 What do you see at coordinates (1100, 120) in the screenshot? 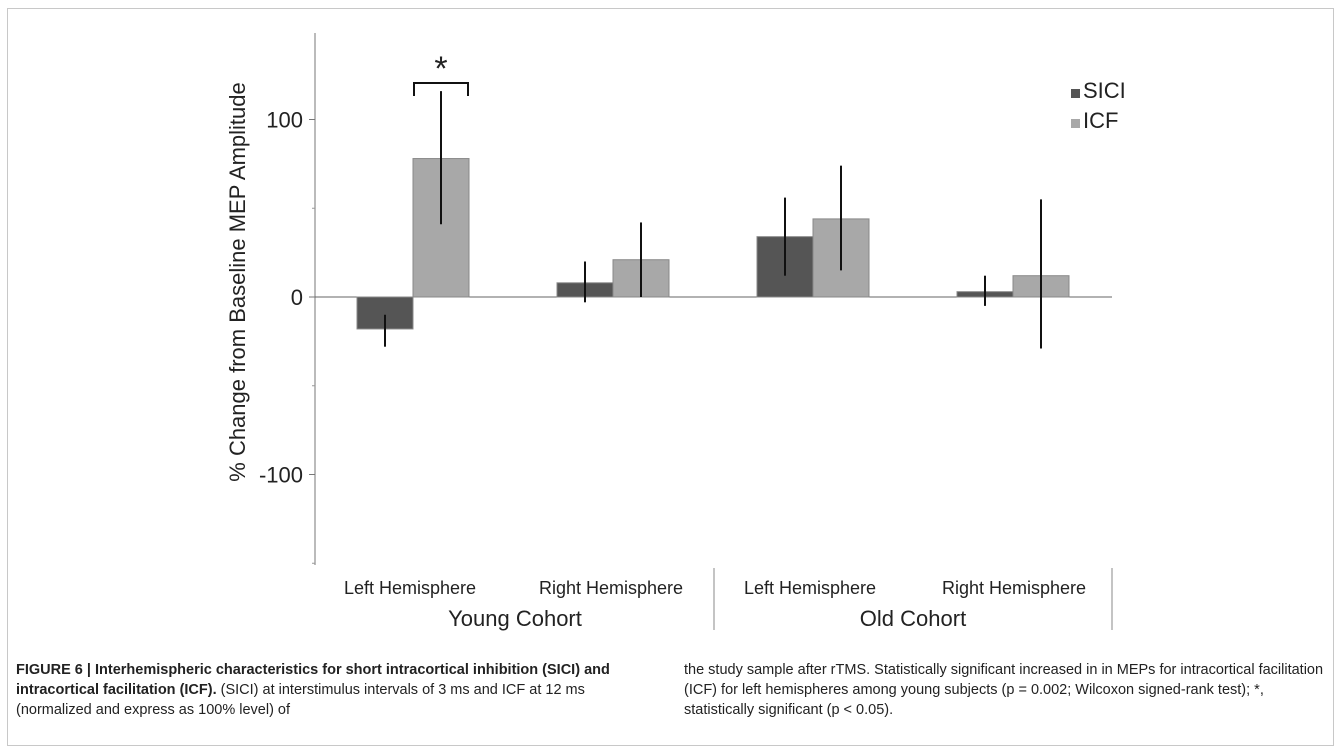
I see `legend-label-icf: ICF` at bounding box center [1100, 120].